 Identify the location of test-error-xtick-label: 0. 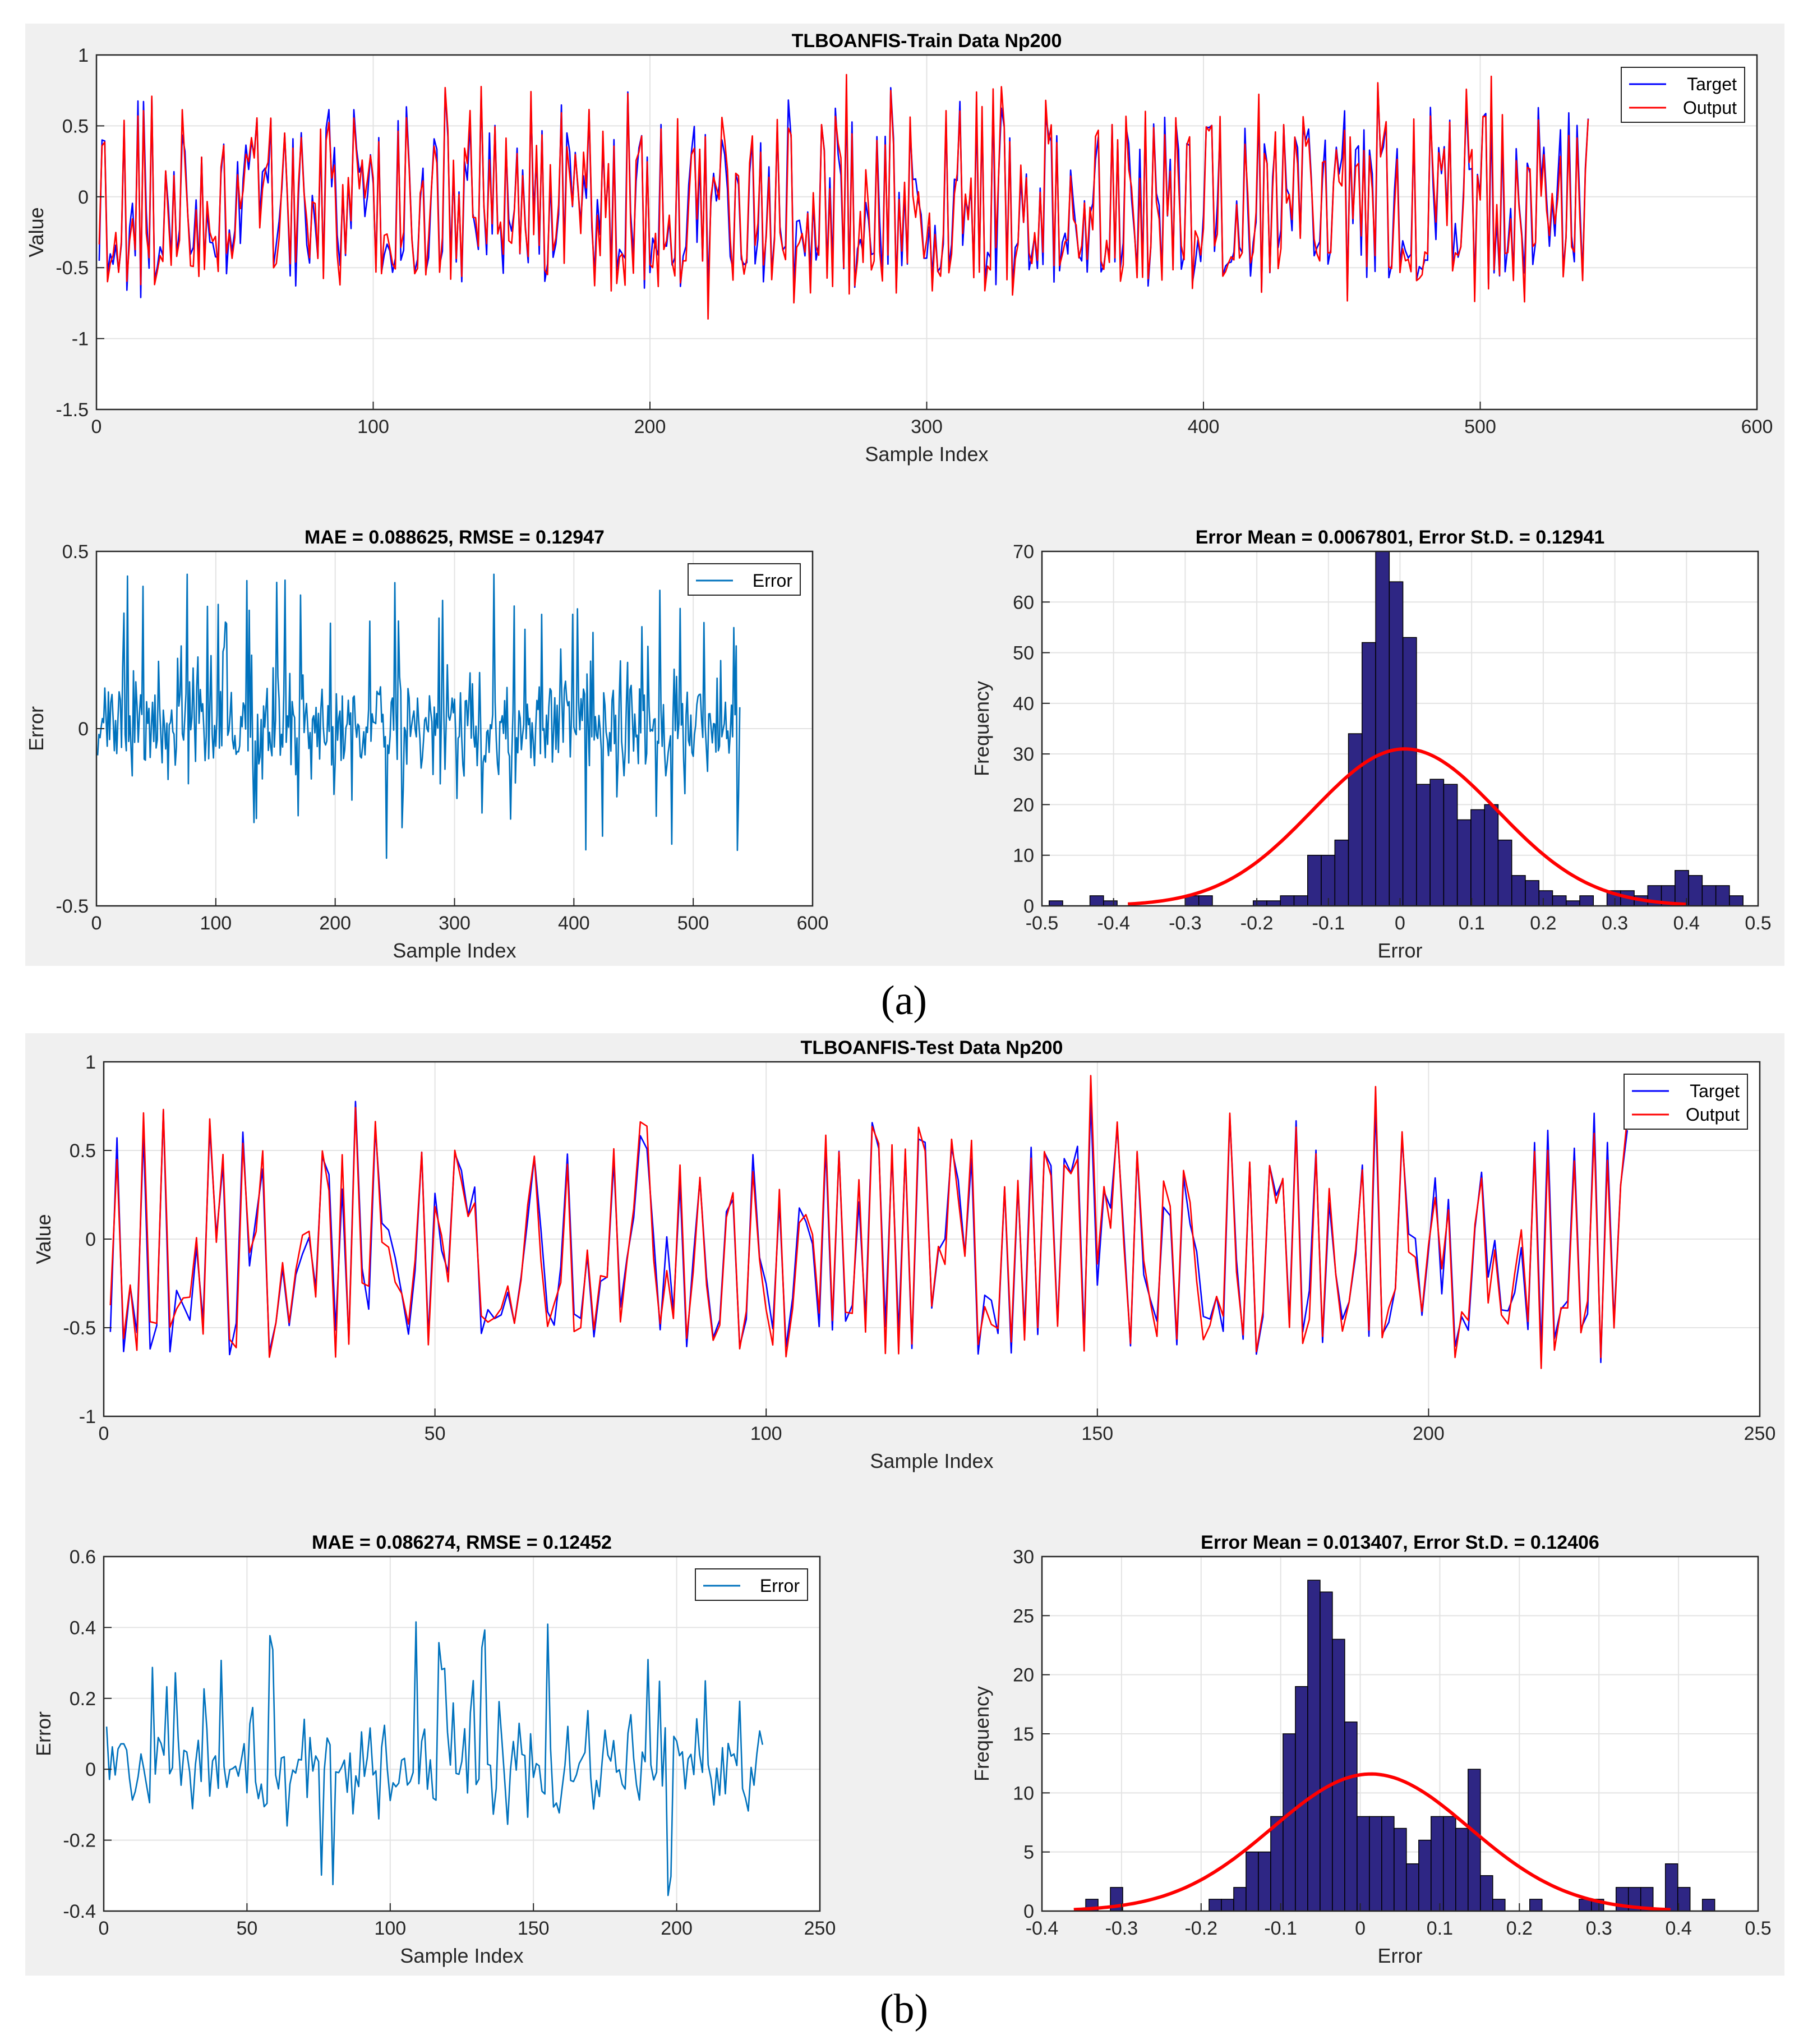
(104, 1929).